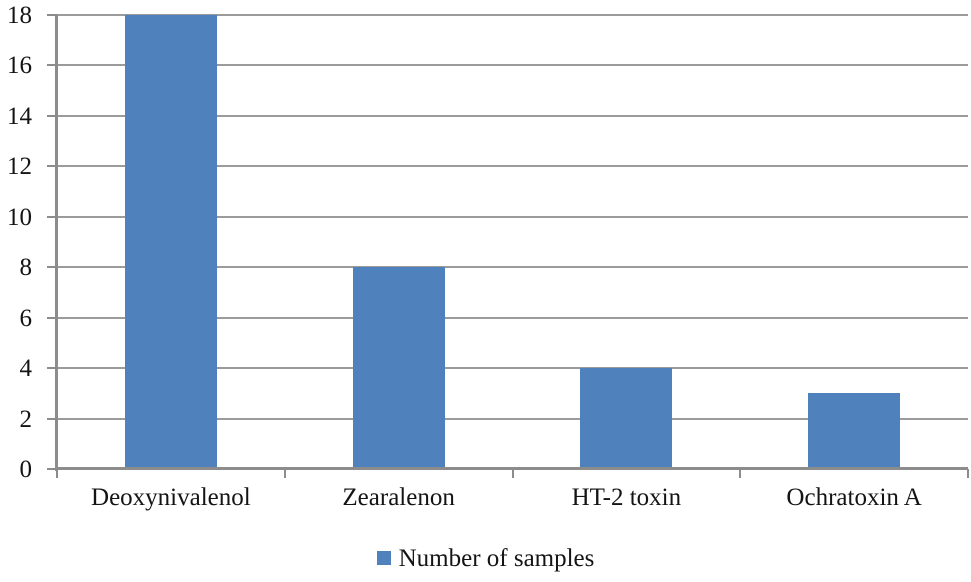 This screenshot has height=582, width=971. I want to click on x-axis-category-label: HT-2 toxin, so click(626, 497).